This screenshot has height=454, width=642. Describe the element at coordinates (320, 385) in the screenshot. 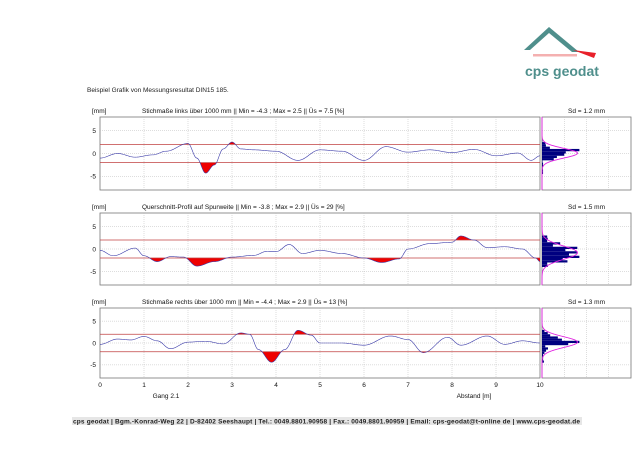

I see `x-tick-label: 5` at that location.